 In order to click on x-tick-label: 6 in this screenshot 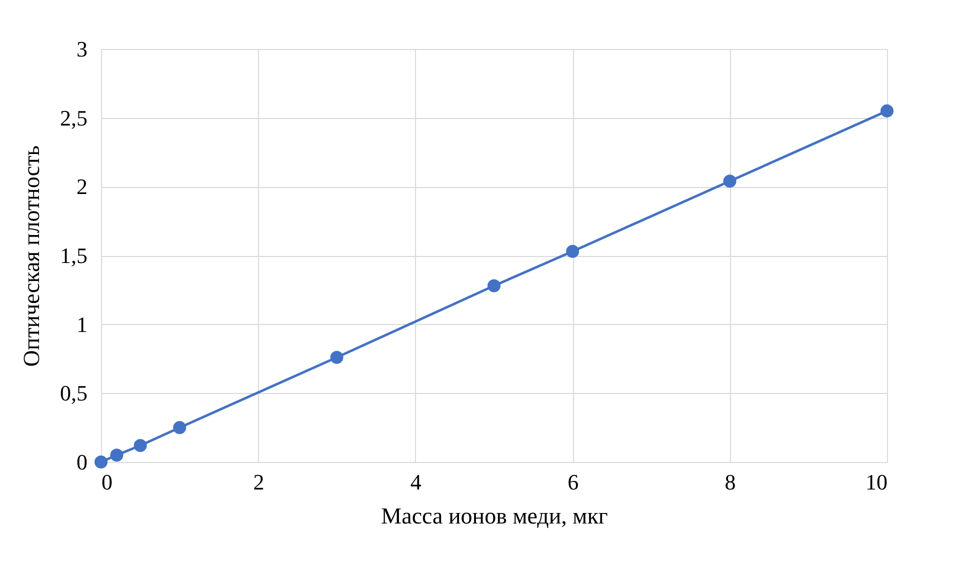, I will do `click(573, 482)`.